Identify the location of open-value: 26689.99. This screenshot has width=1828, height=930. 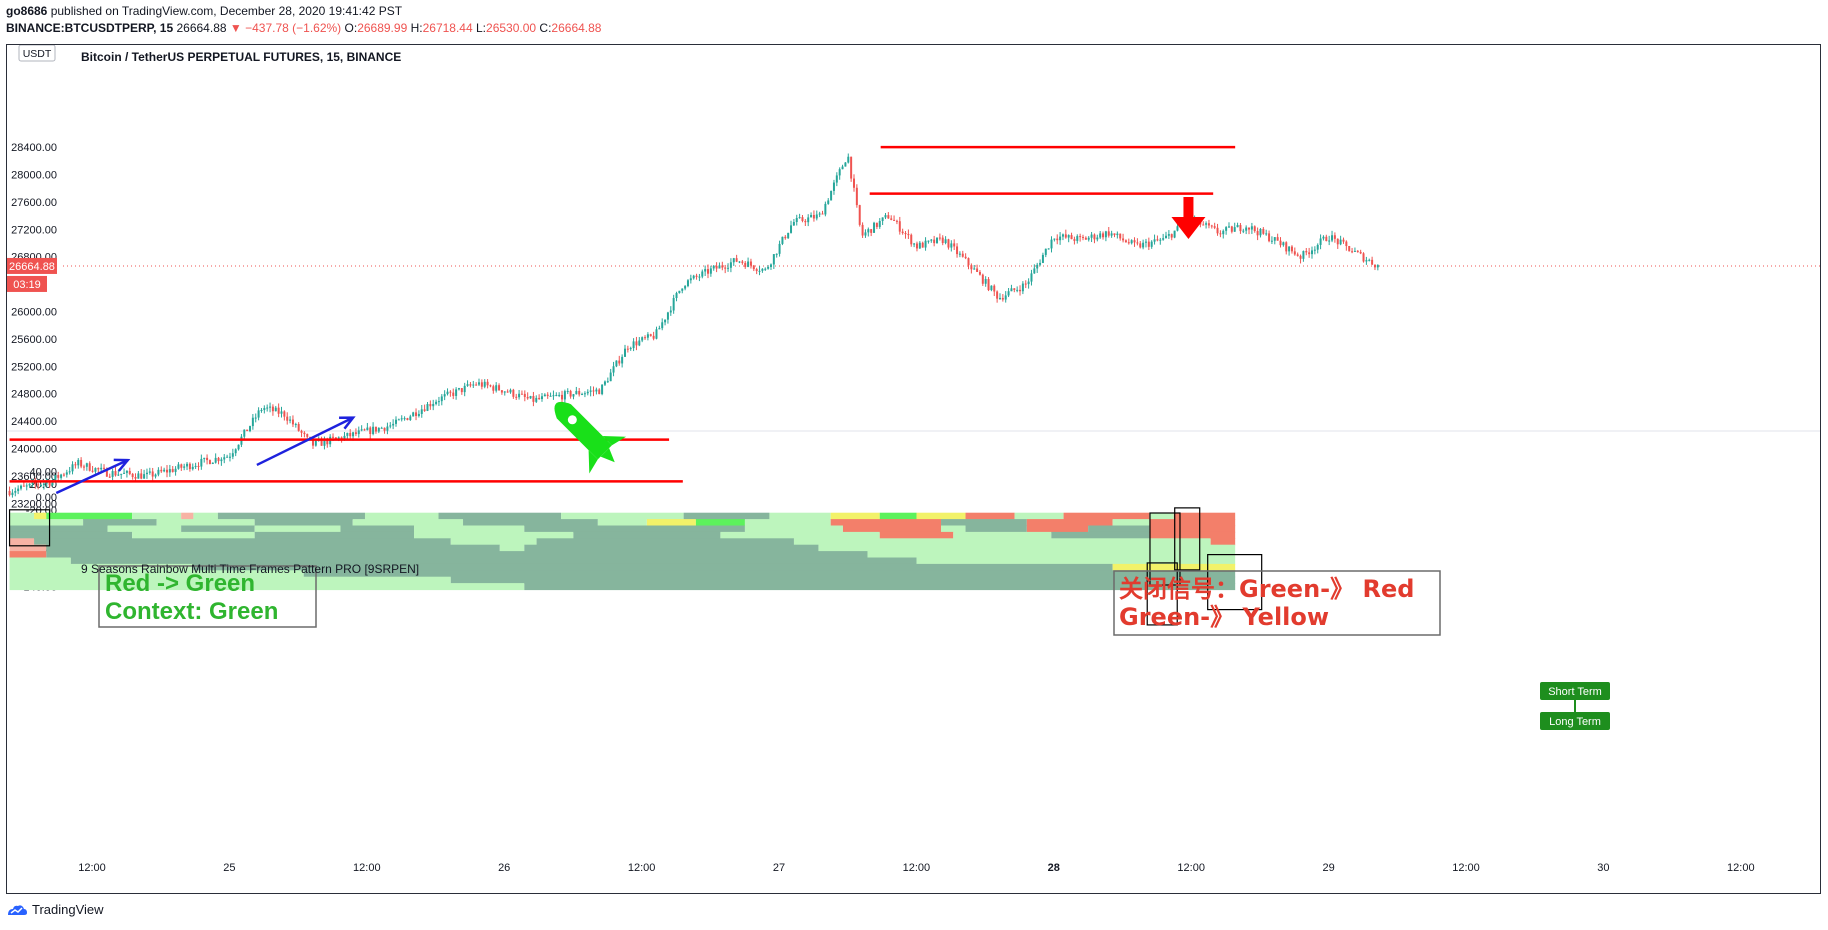
(382, 28).